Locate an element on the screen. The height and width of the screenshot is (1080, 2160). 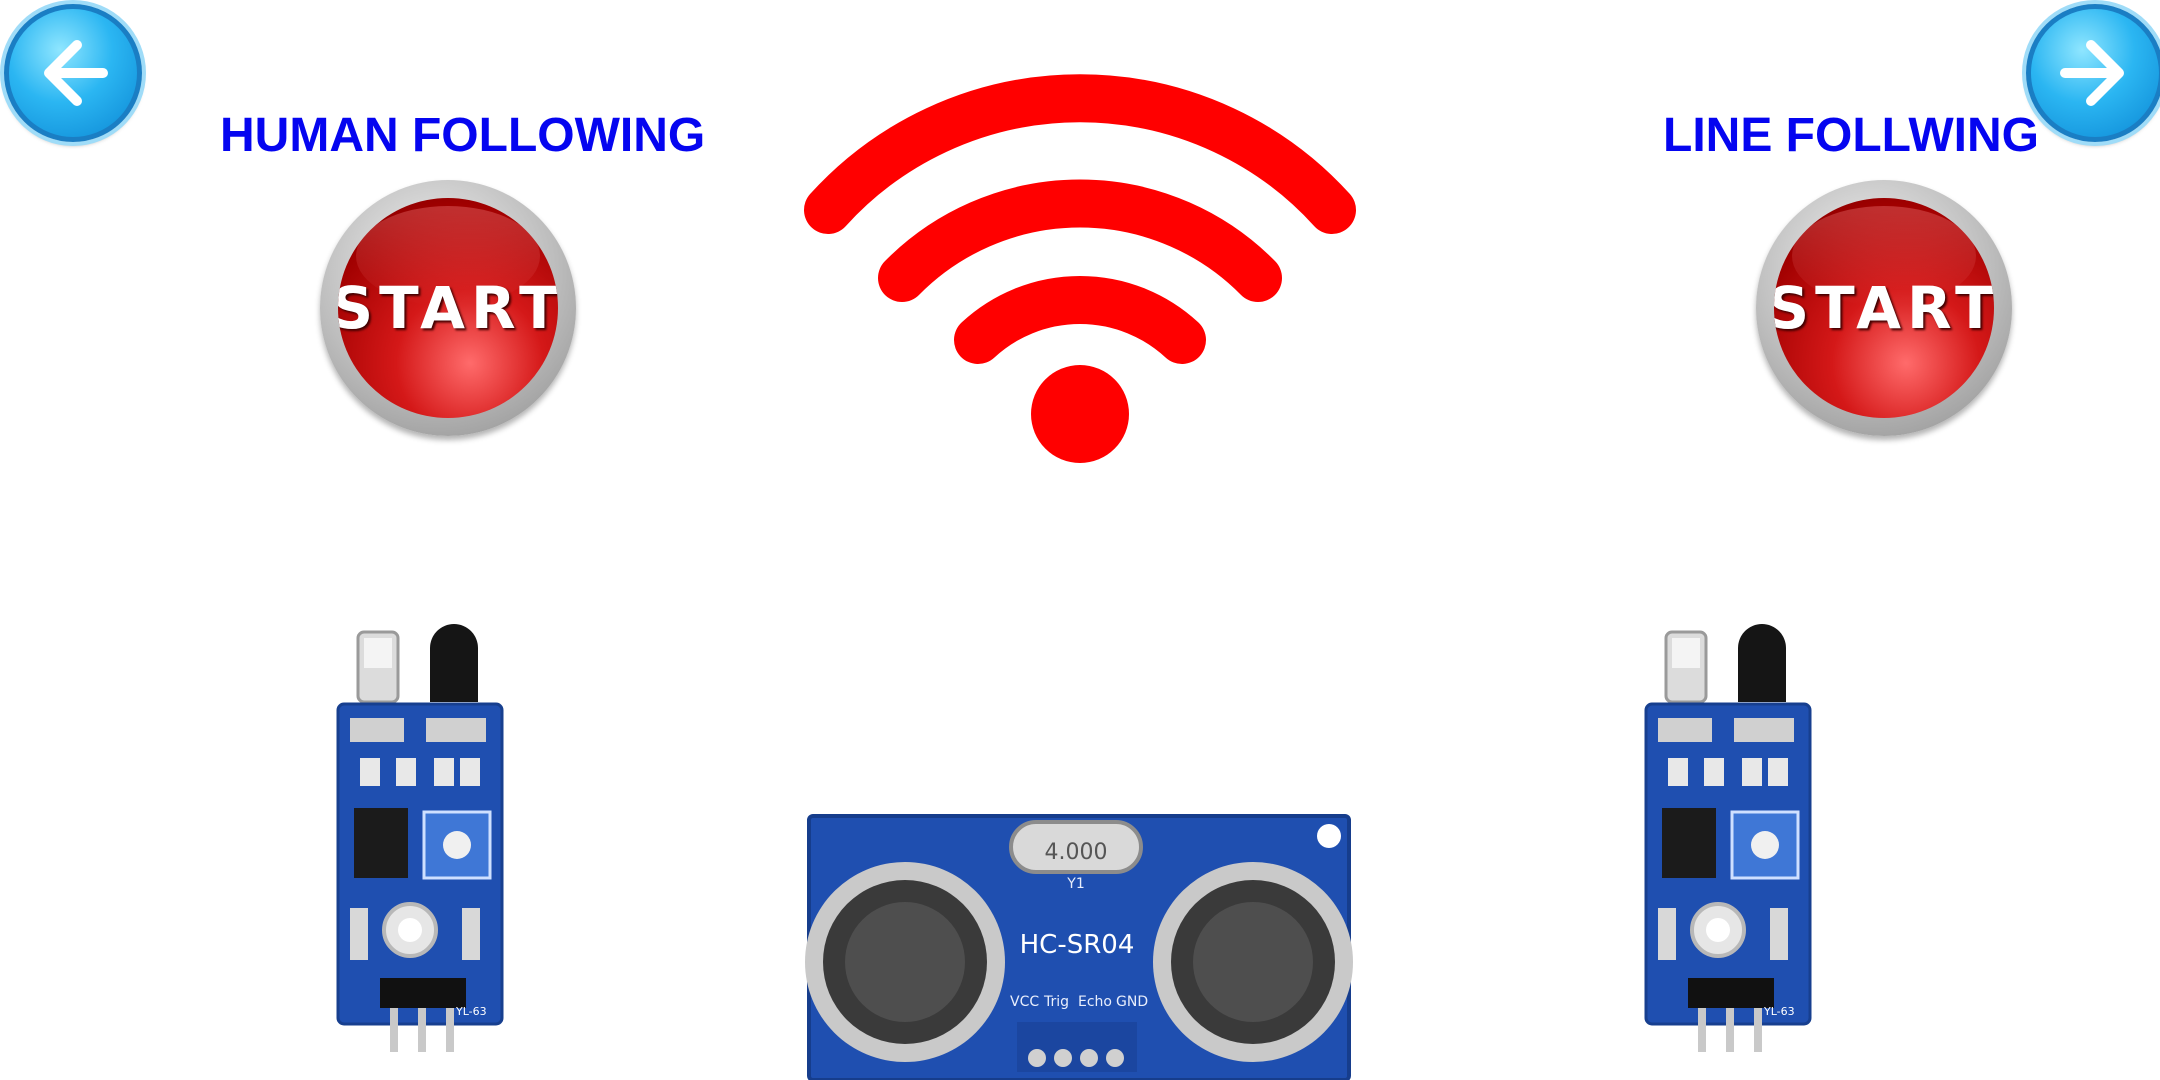
arrow-right-icon is located at coordinates (2092, 73).